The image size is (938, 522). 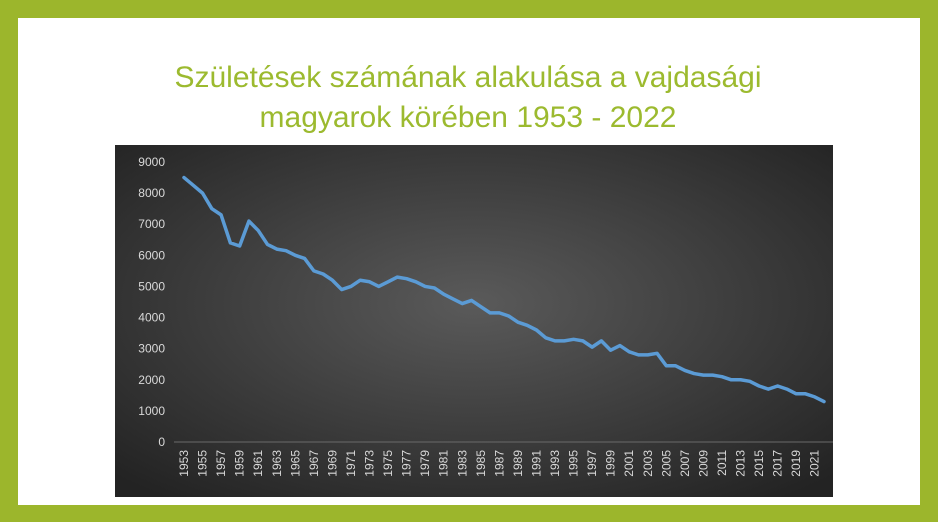 What do you see at coordinates (295, 463) in the screenshot?
I see `x-tick-label: 1965` at bounding box center [295, 463].